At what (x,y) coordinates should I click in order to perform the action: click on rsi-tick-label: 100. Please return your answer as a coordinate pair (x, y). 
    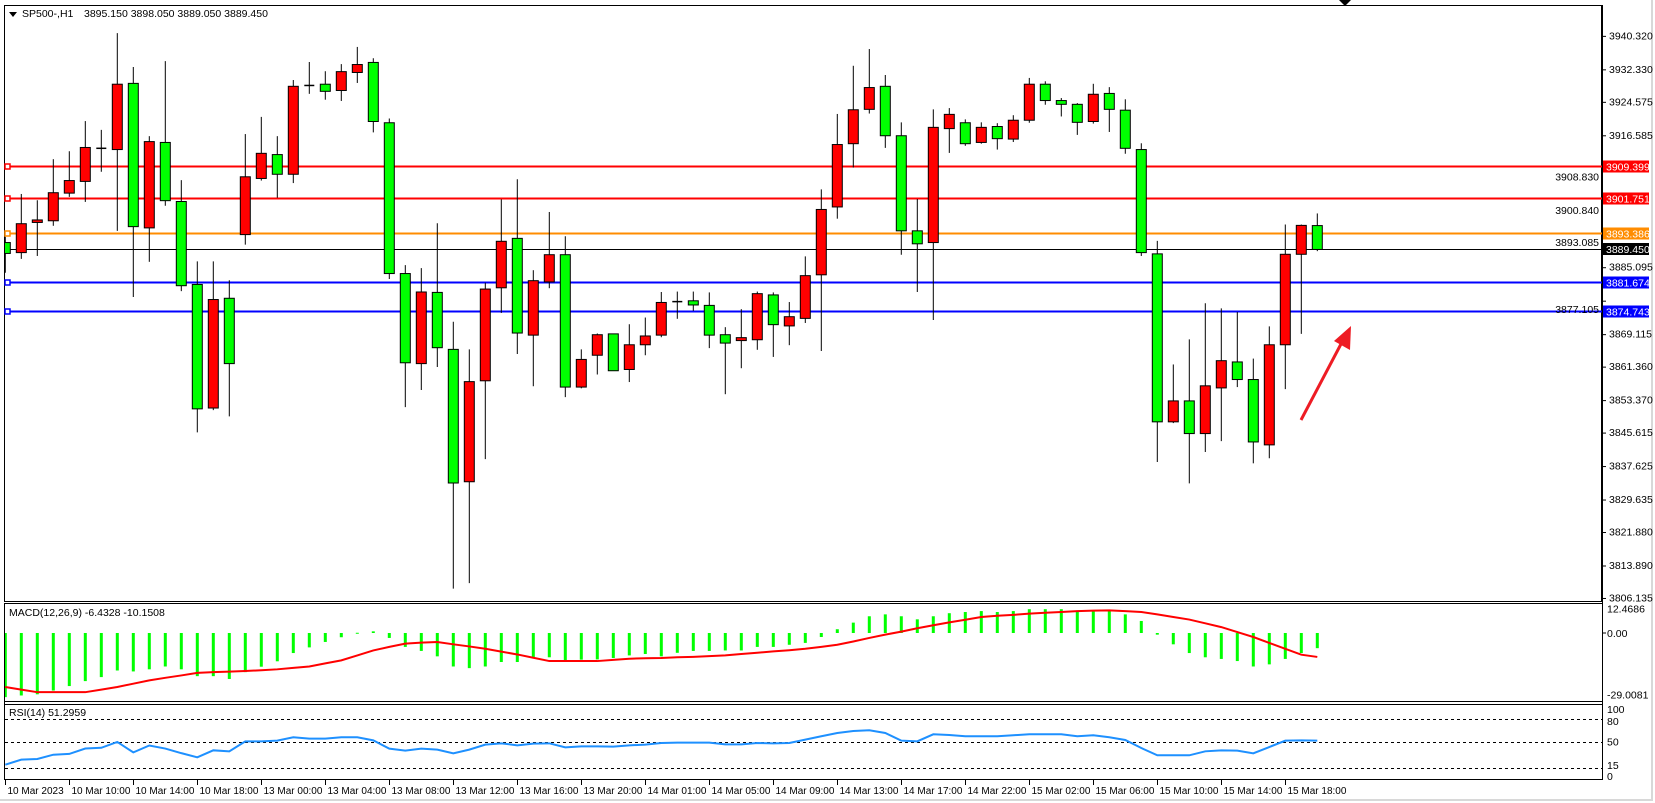
    Looking at the image, I should click on (1616, 710).